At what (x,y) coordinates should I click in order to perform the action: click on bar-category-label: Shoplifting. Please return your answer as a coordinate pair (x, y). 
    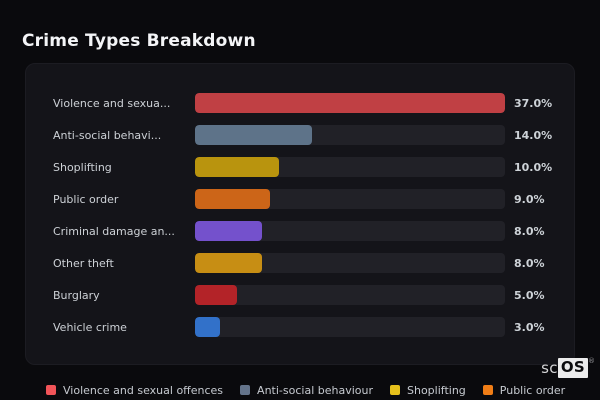
    Looking at the image, I should click on (82, 167).